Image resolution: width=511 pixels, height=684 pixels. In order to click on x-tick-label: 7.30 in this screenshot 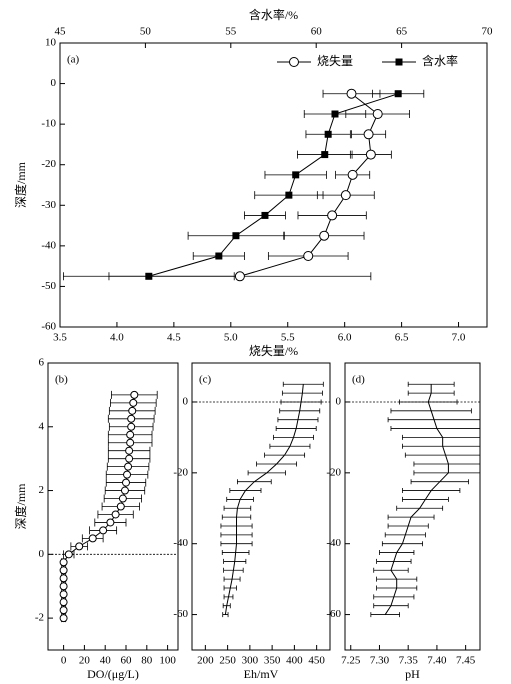, I will do `click(380, 661)`.